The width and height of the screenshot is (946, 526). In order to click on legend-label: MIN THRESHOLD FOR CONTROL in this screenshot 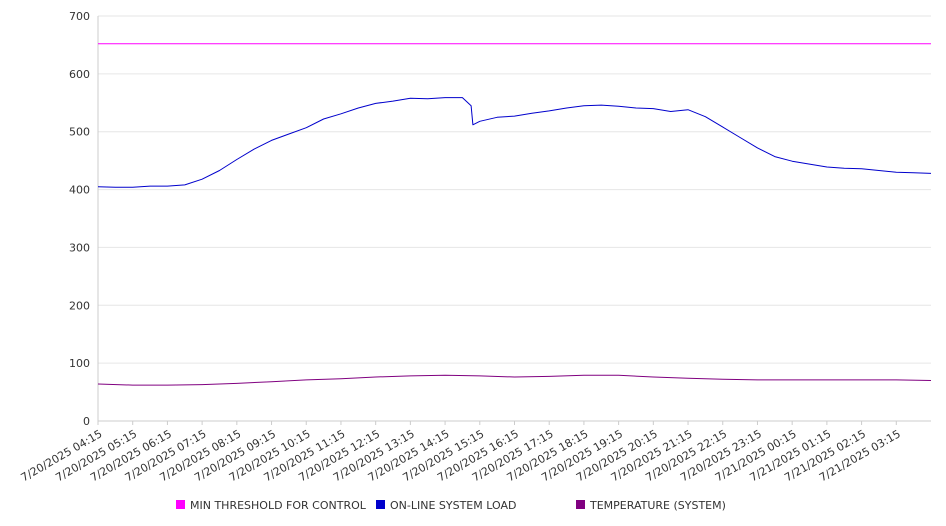, I will do `click(278, 505)`.